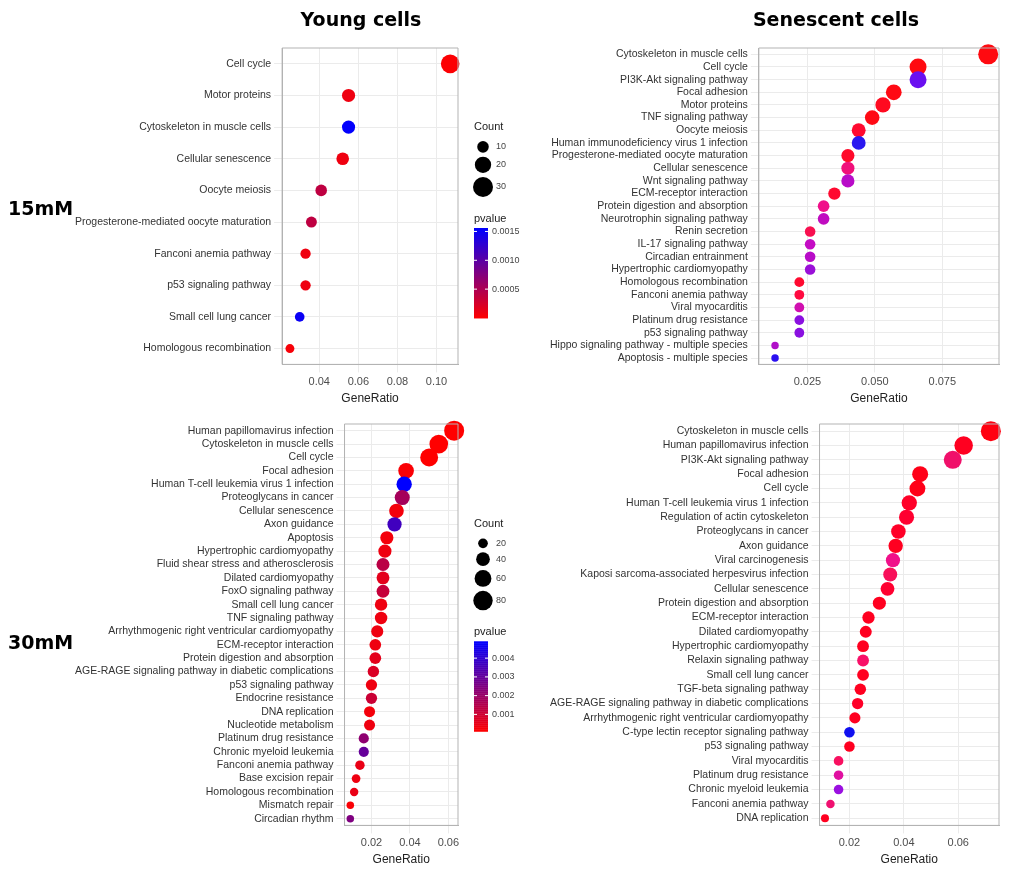 Image resolution: width=1020 pixels, height=882 pixels. I want to click on color-bar-label: 0.002, so click(503, 695).